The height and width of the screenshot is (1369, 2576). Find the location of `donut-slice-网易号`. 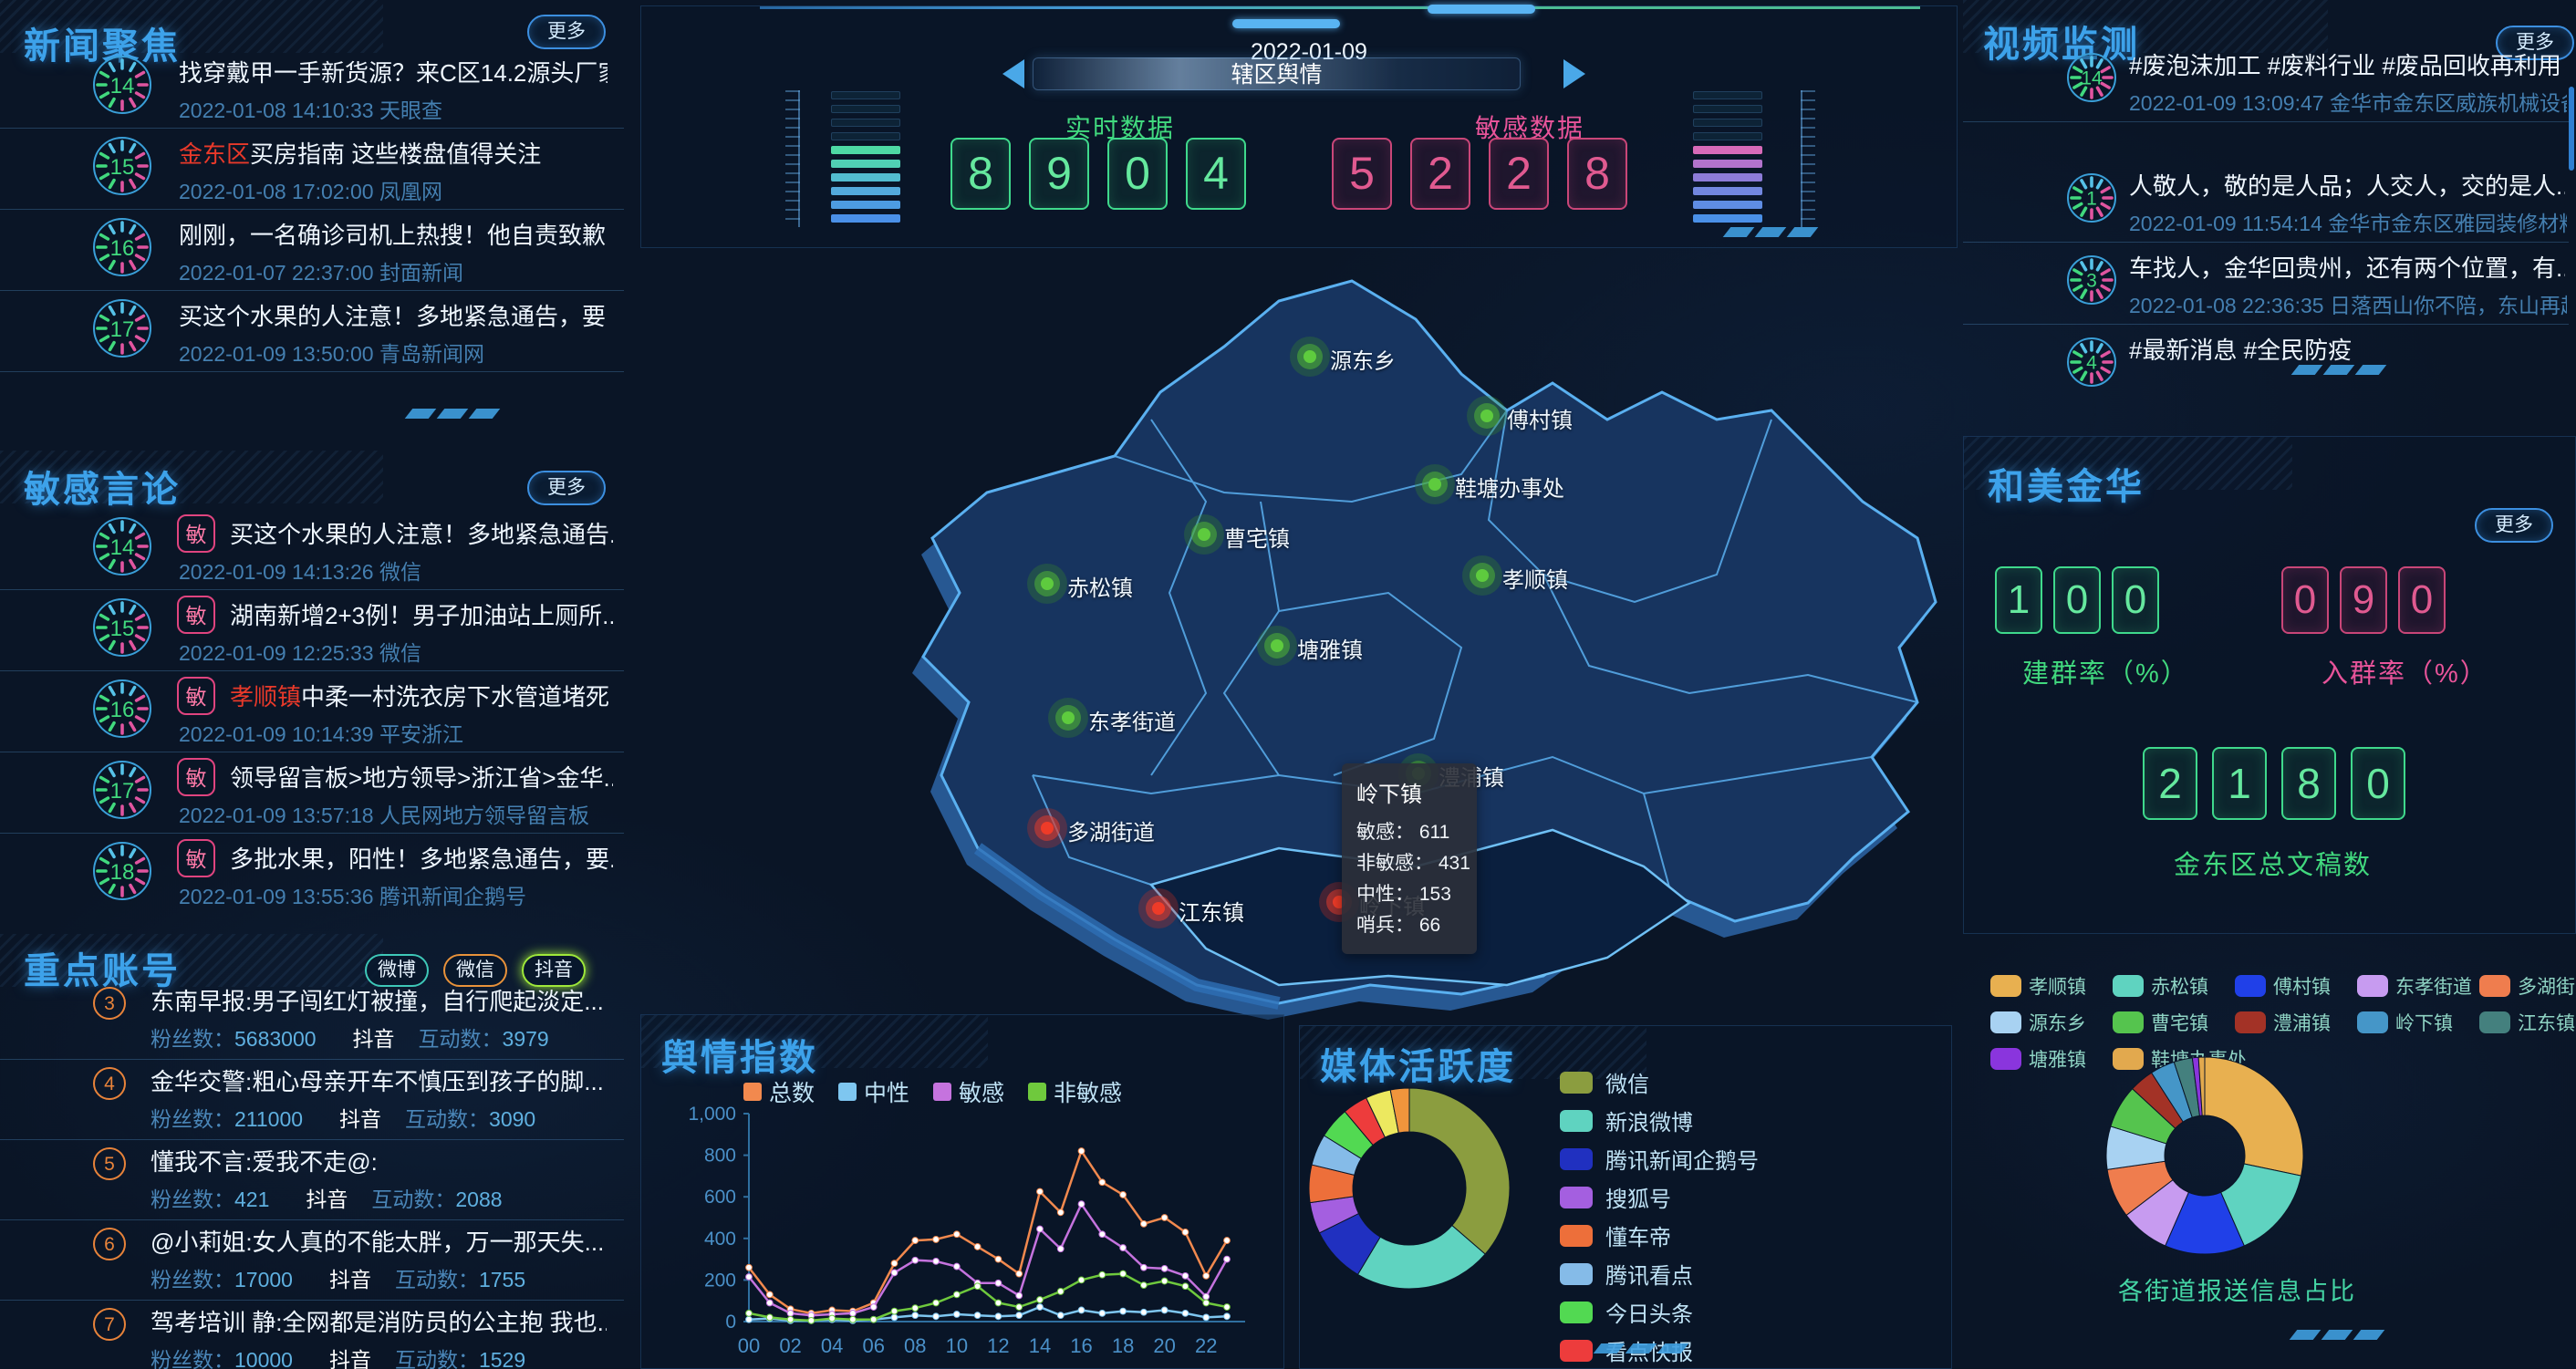

donut-slice-网易号 is located at coordinates (1399, 1110).